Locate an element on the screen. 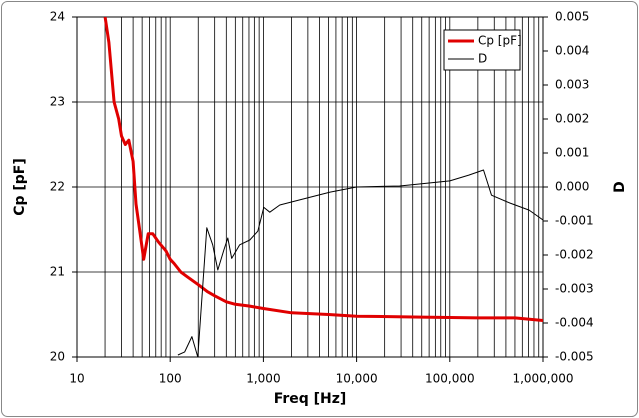 The height and width of the screenshot is (418, 639). y-tick-label: 20 is located at coordinates (57, 357).